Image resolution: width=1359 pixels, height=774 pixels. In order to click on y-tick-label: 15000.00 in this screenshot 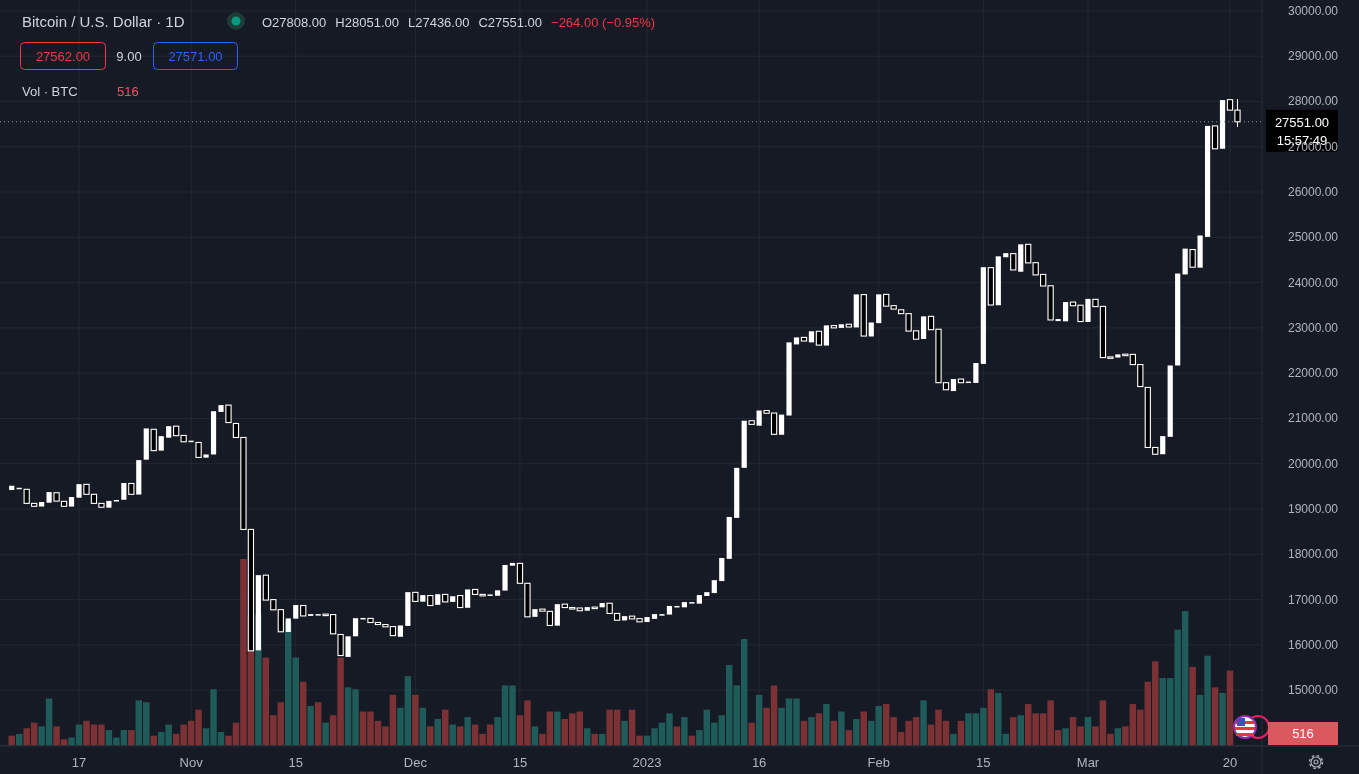, I will do `click(1313, 690)`.